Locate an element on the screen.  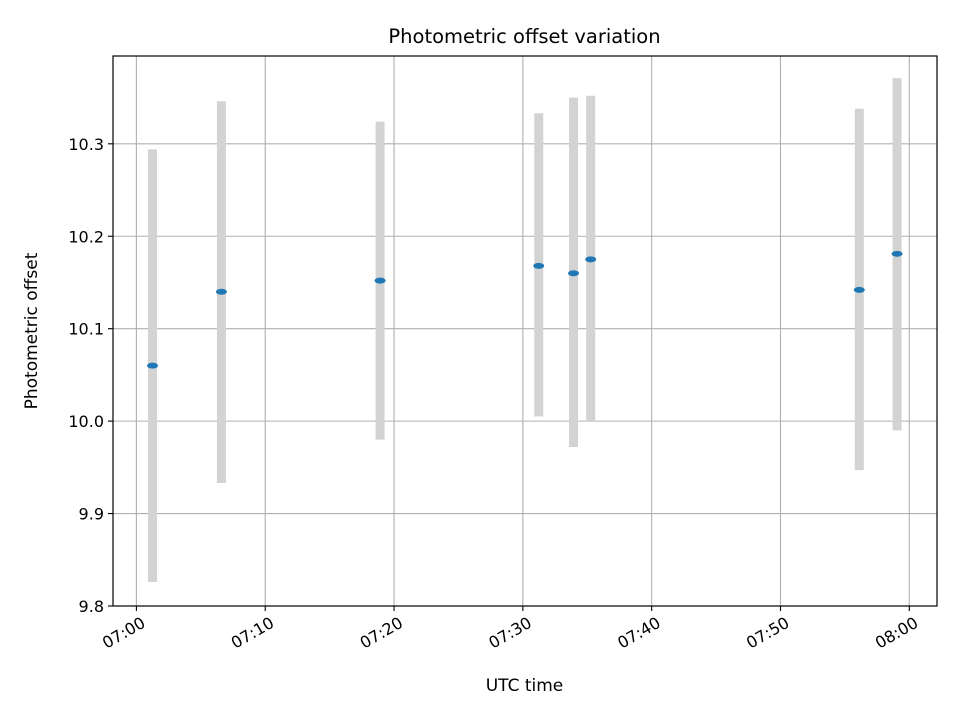
x-axis-label: UTC time is located at coordinates (525, 686).